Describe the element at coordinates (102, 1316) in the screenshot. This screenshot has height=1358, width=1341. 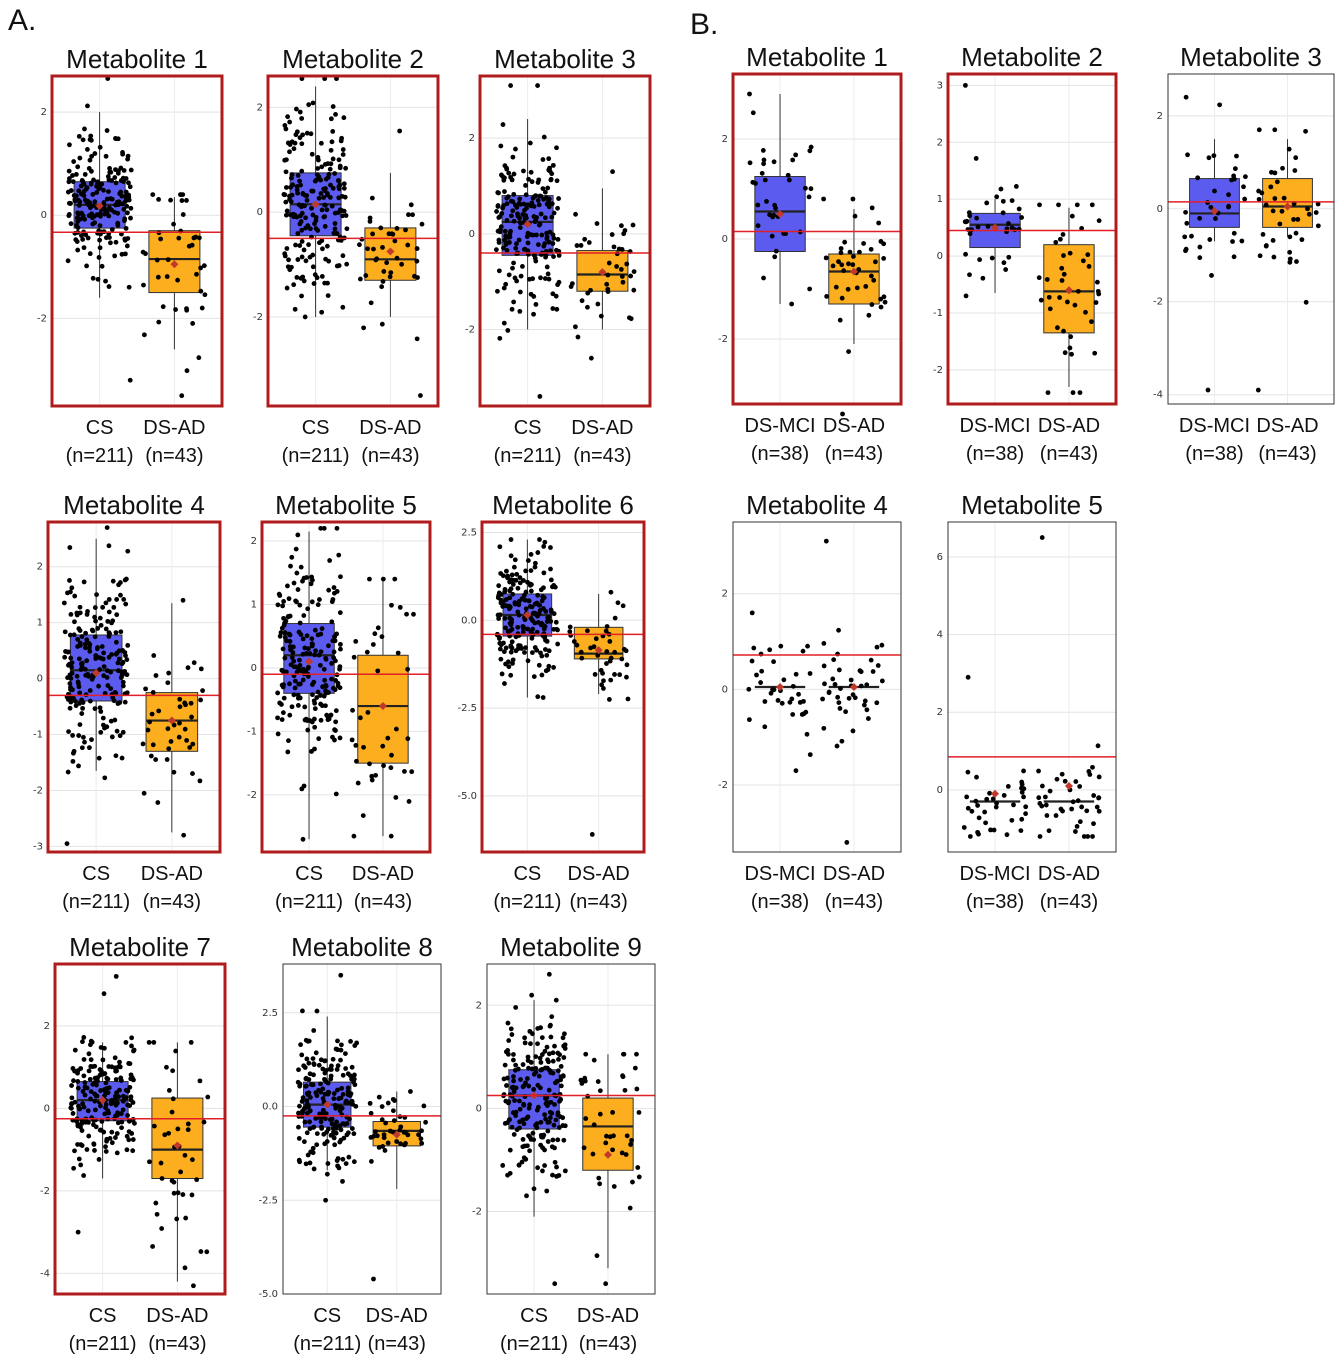
I see `group-name: CS` at that location.